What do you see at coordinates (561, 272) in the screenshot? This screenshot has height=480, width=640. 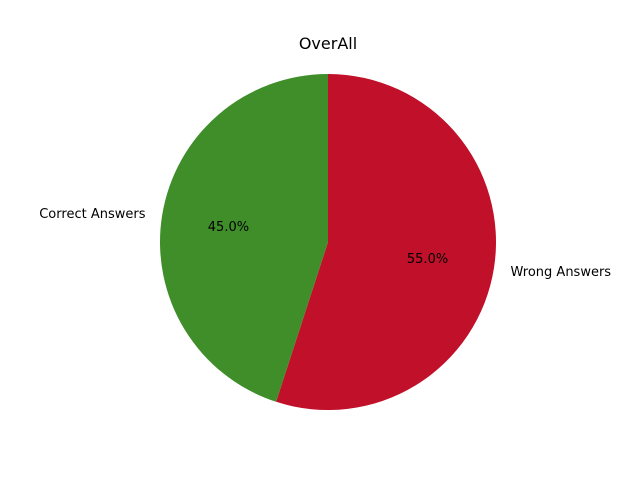 I see `slice-label-wrong-answers: Wrong Answers` at bounding box center [561, 272].